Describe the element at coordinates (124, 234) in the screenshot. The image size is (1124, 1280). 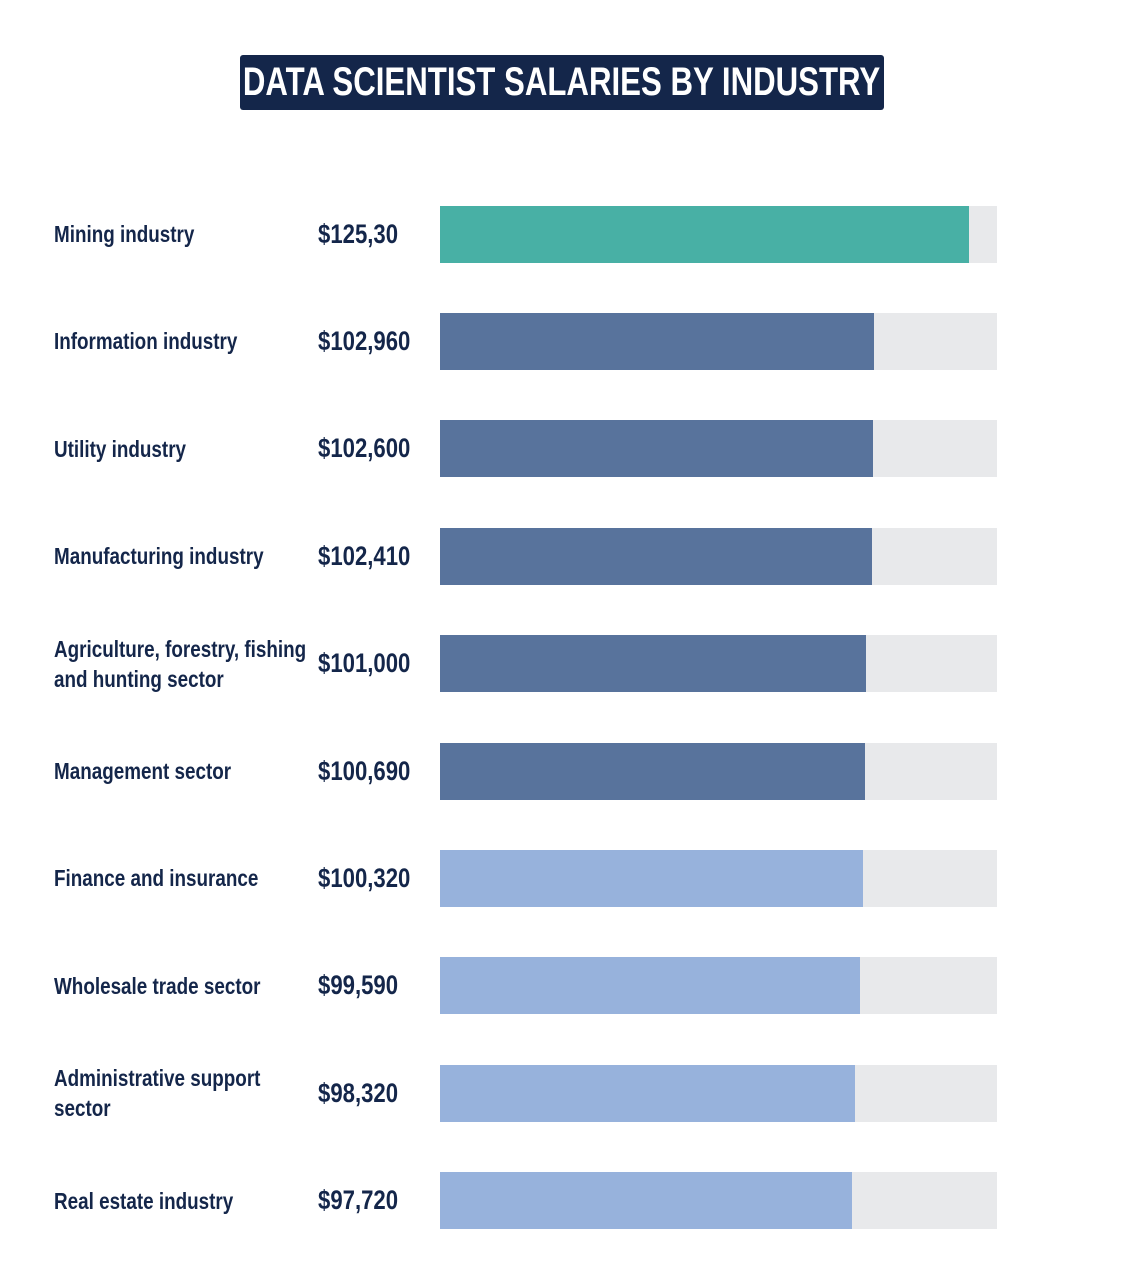
I see `category-label: Mining industry` at that location.